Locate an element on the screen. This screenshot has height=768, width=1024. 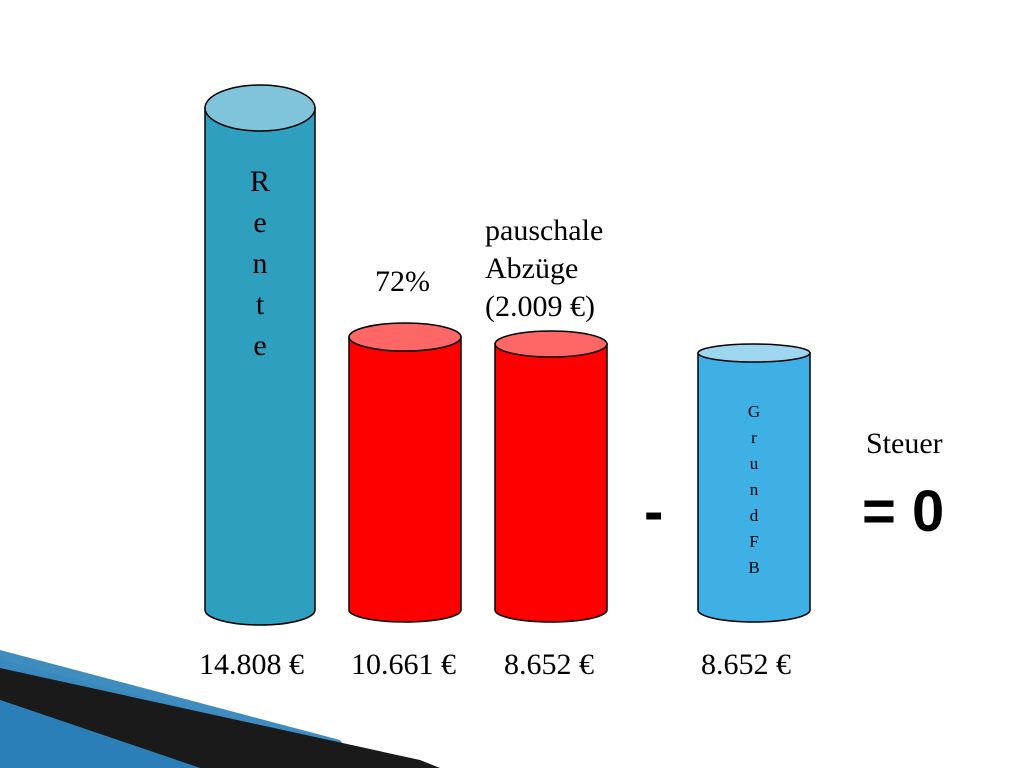
percent-label: 72% is located at coordinates (402, 281).